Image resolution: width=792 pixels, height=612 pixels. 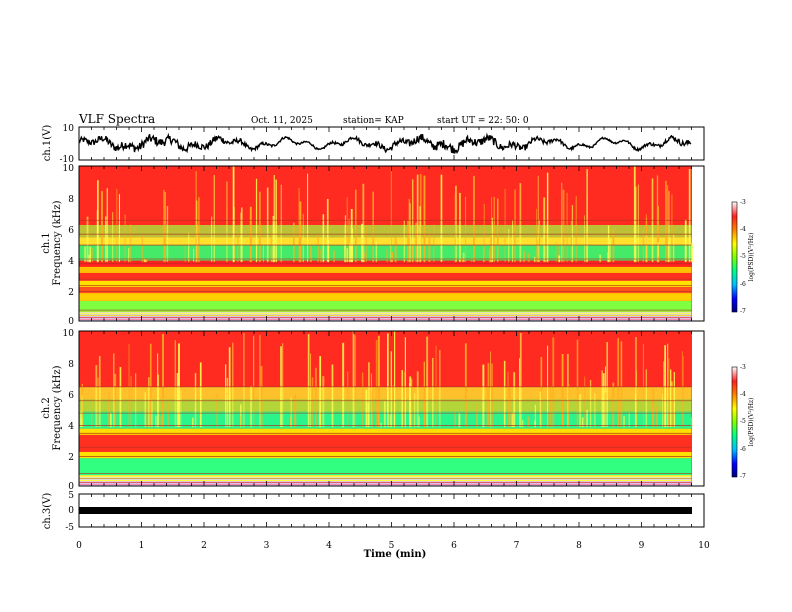 I want to click on date-label: Oct. 11, 2025, so click(x=282, y=121).